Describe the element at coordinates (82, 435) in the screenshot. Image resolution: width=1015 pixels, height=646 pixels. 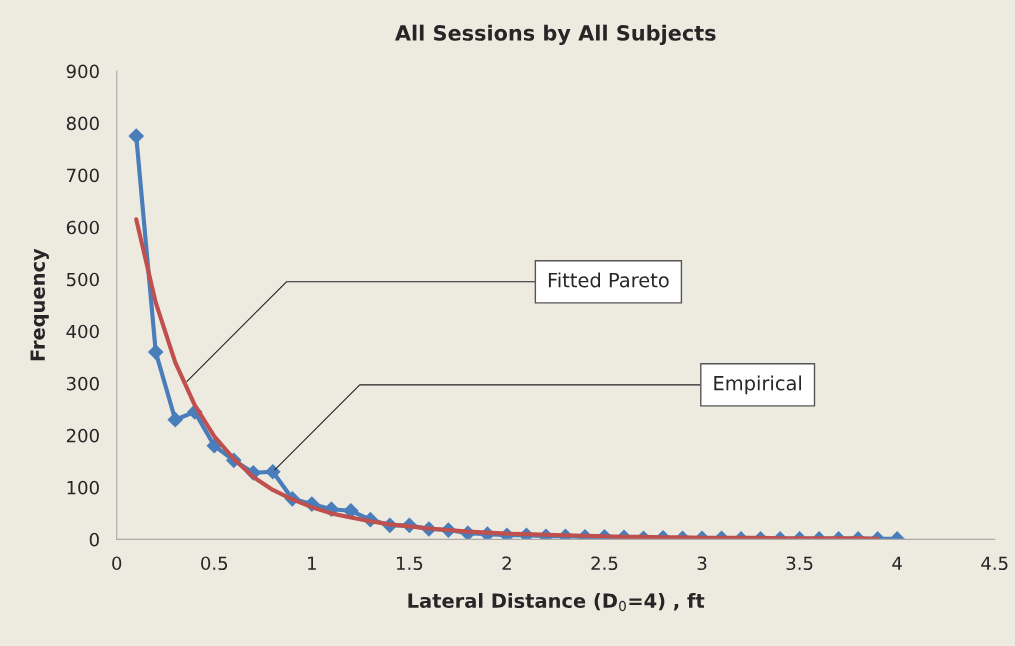
I see `y-tick-label: 200` at that location.